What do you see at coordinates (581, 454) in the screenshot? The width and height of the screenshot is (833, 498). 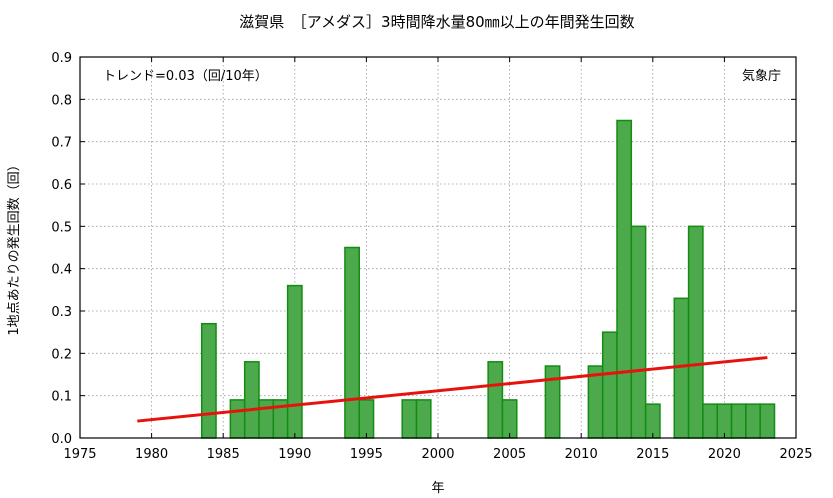 I see `x-tick-label: 2010` at bounding box center [581, 454].